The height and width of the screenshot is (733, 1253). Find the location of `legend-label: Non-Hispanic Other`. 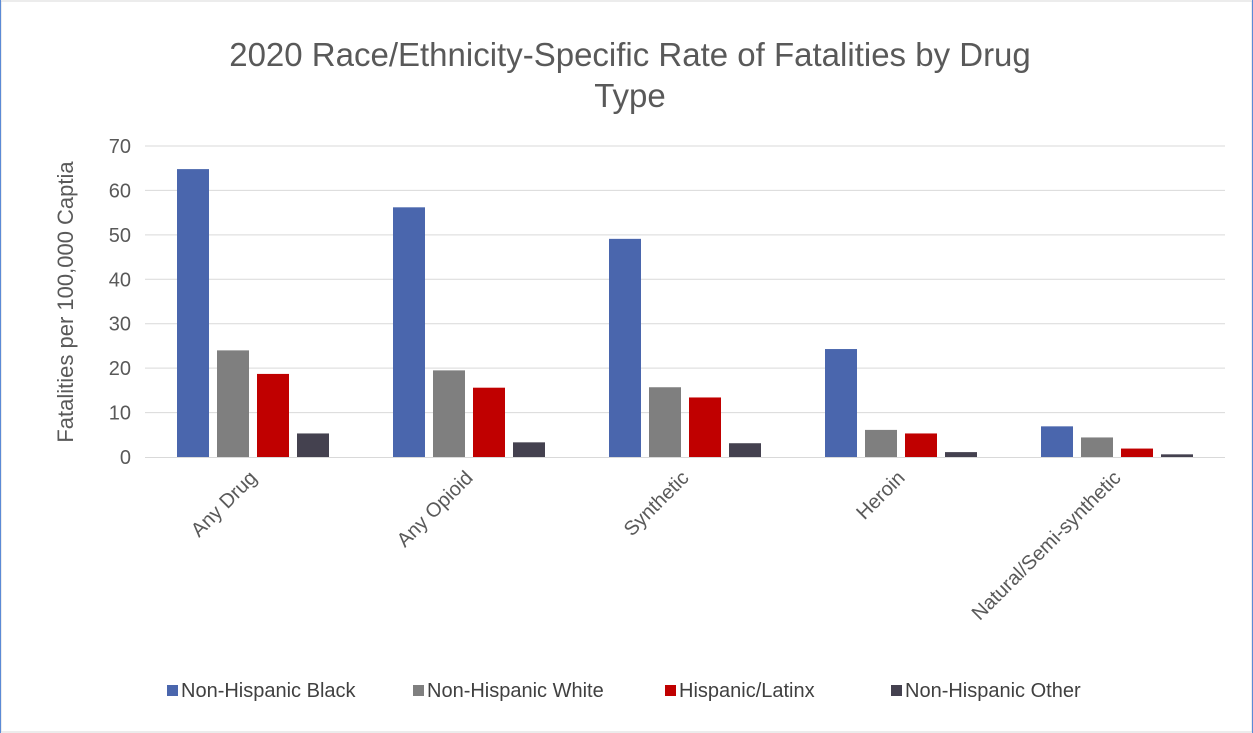

legend-label: Non-Hispanic Other is located at coordinates (993, 691).